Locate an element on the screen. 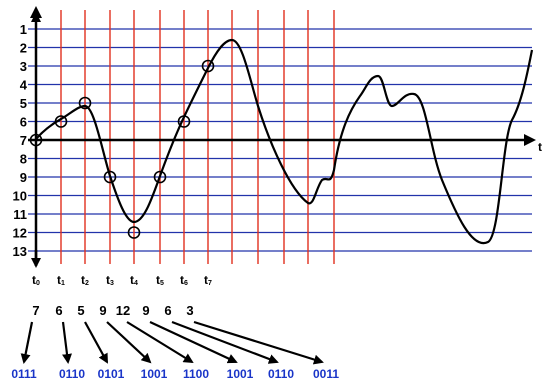 Image resolution: width=543 pixels, height=383 pixels. time-label: t3 is located at coordinates (110, 280).